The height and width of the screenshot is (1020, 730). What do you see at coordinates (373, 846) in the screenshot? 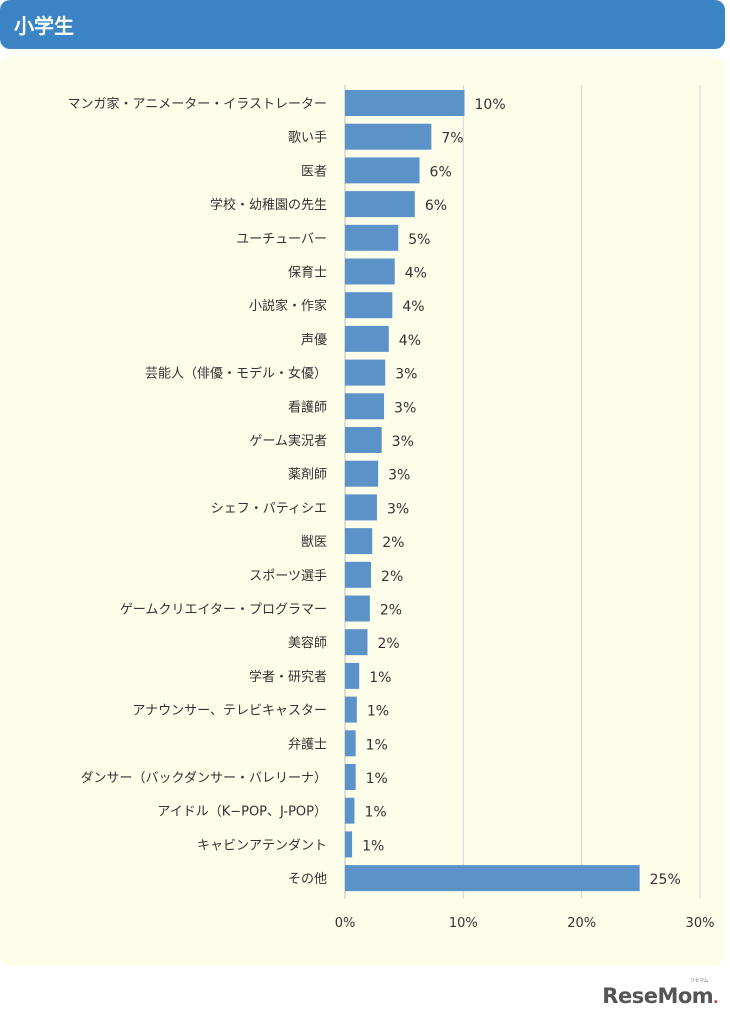
I see `value-label-22: 1%` at bounding box center [373, 846].